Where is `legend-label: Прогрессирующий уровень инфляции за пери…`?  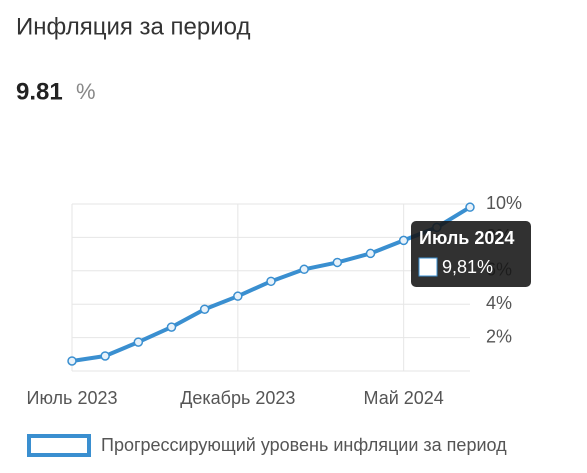
legend-label: Прогрессирующий уровень инфляции за пери… is located at coordinates (304, 445).